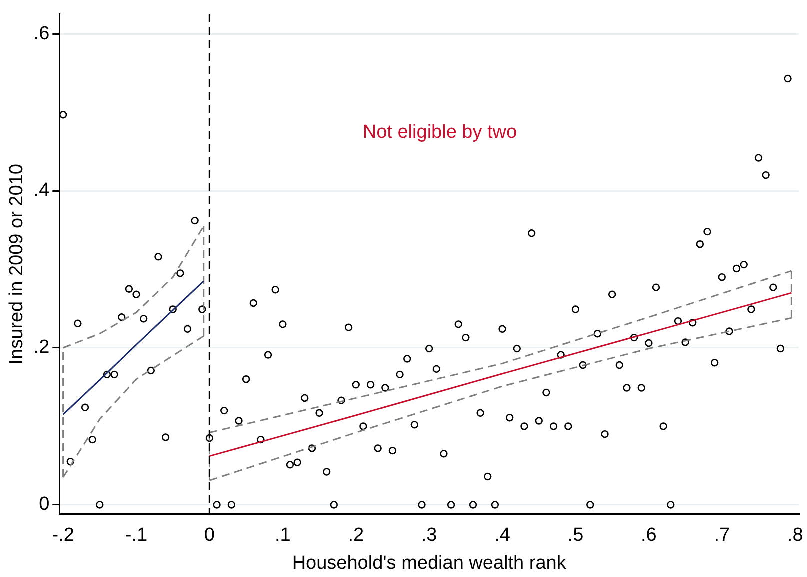 This screenshot has height=577, width=807. What do you see at coordinates (722, 535) in the screenshot?
I see `x-tick-label: .7` at bounding box center [722, 535].